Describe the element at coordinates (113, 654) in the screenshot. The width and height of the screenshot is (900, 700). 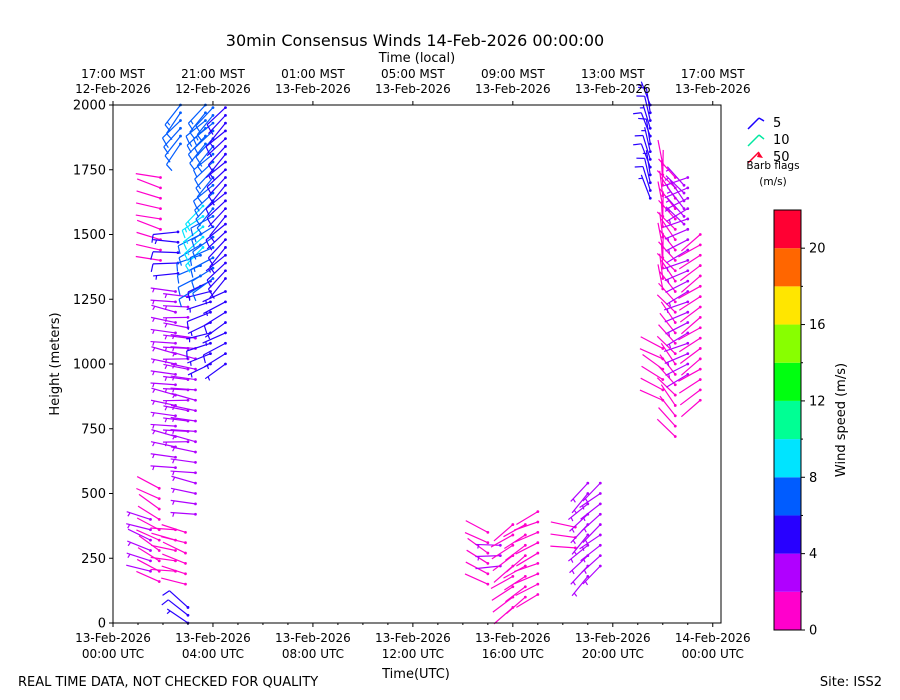
I see `x-tick-label-time: 00:00 UTC` at that location.